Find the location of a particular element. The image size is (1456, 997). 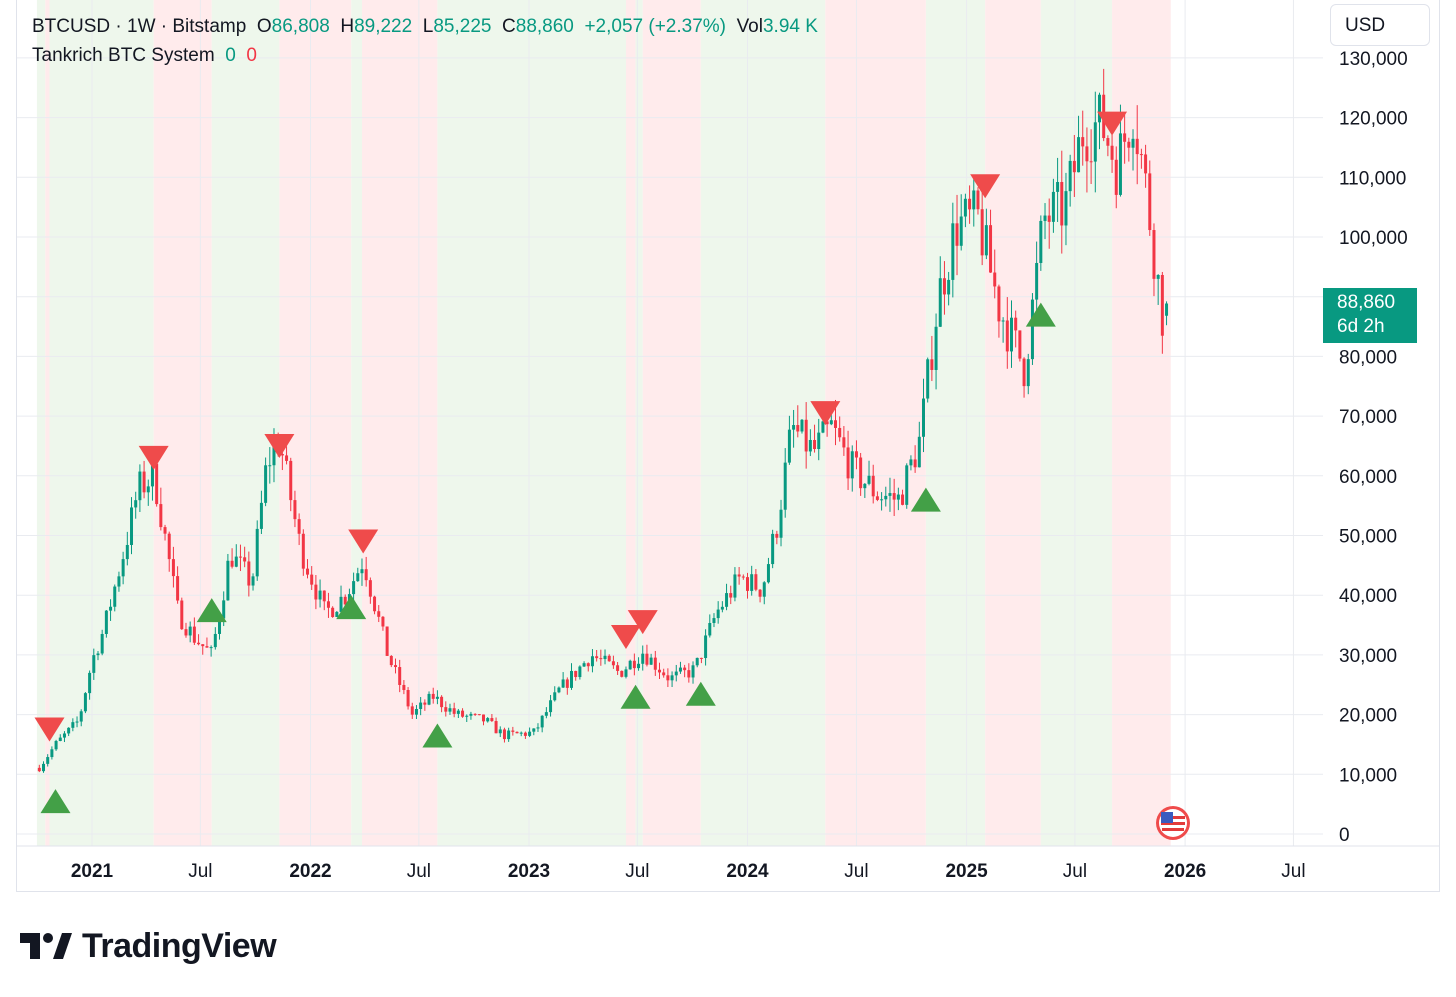

bull-zone is located at coordinates (1076, 423).